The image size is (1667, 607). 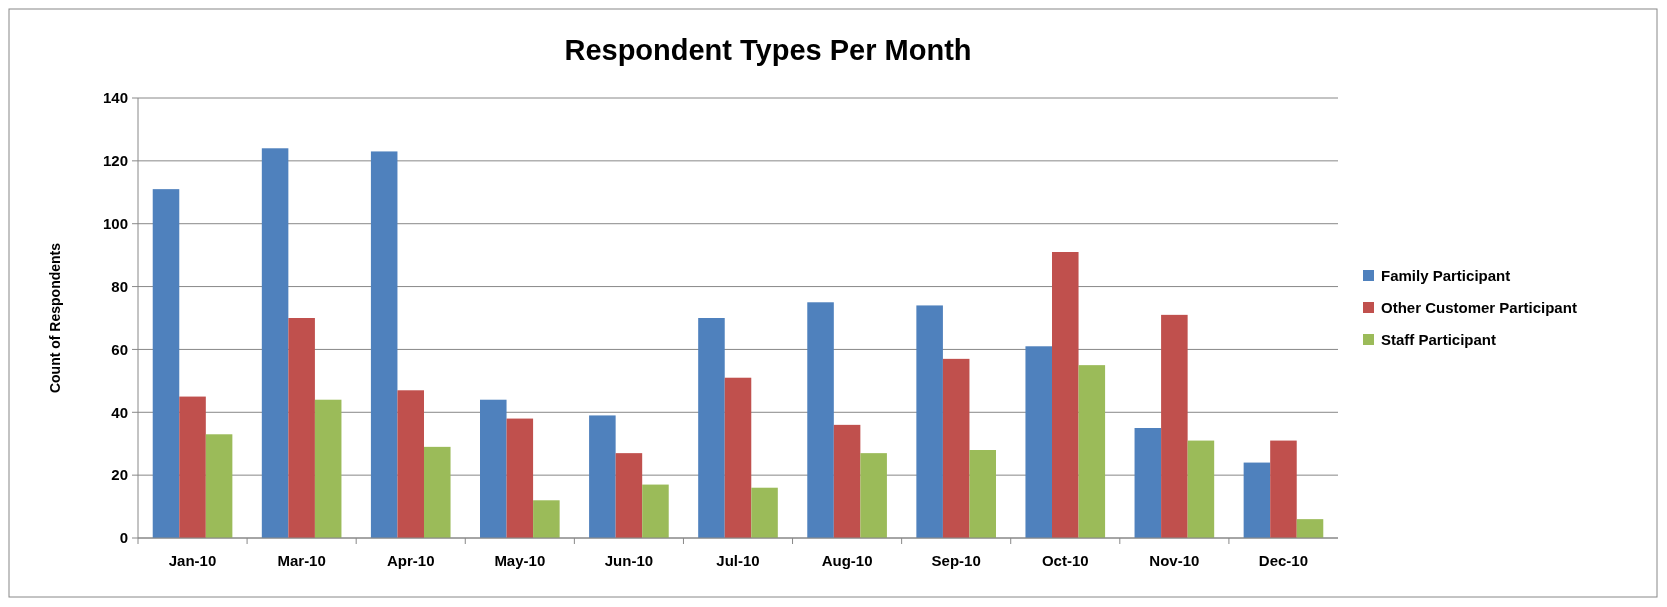 What do you see at coordinates (520, 560) in the screenshot?
I see `x-tick-label: May-10` at bounding box center [520, 560].